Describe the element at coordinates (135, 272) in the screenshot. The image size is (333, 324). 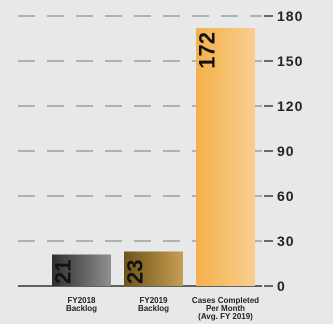
I see `value-label-1: 23` at that location.